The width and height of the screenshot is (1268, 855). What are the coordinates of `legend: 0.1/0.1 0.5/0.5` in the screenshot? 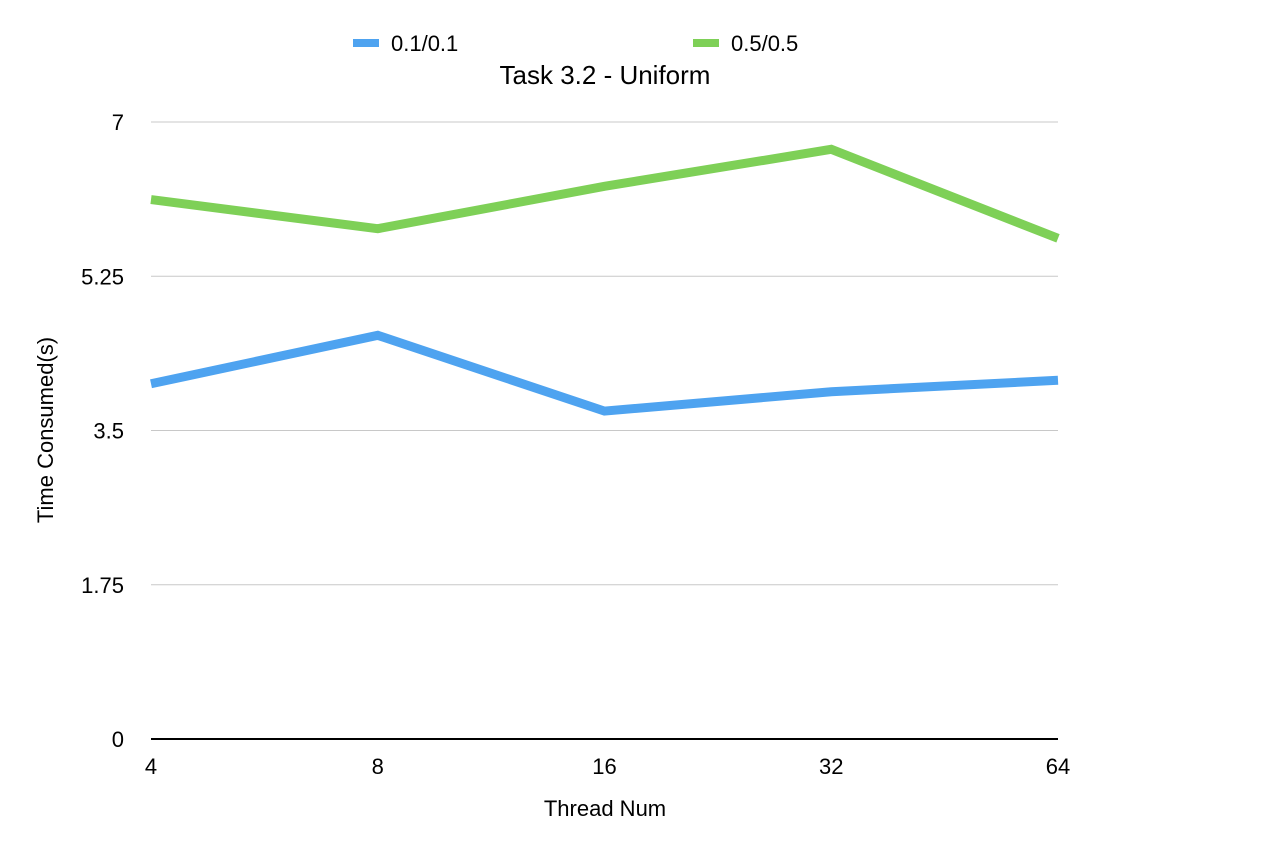 It's located at (575, 43).